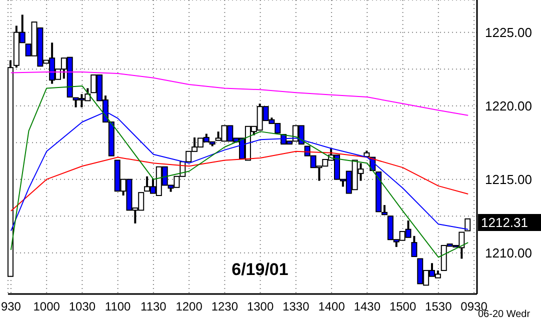 Image resolution: width=541 pixels, height=321 pixels. What do you see at coordinates (296, 307) in the screenshot?
I see `x-tick-label: 1330` at bounding box center [296, 307].